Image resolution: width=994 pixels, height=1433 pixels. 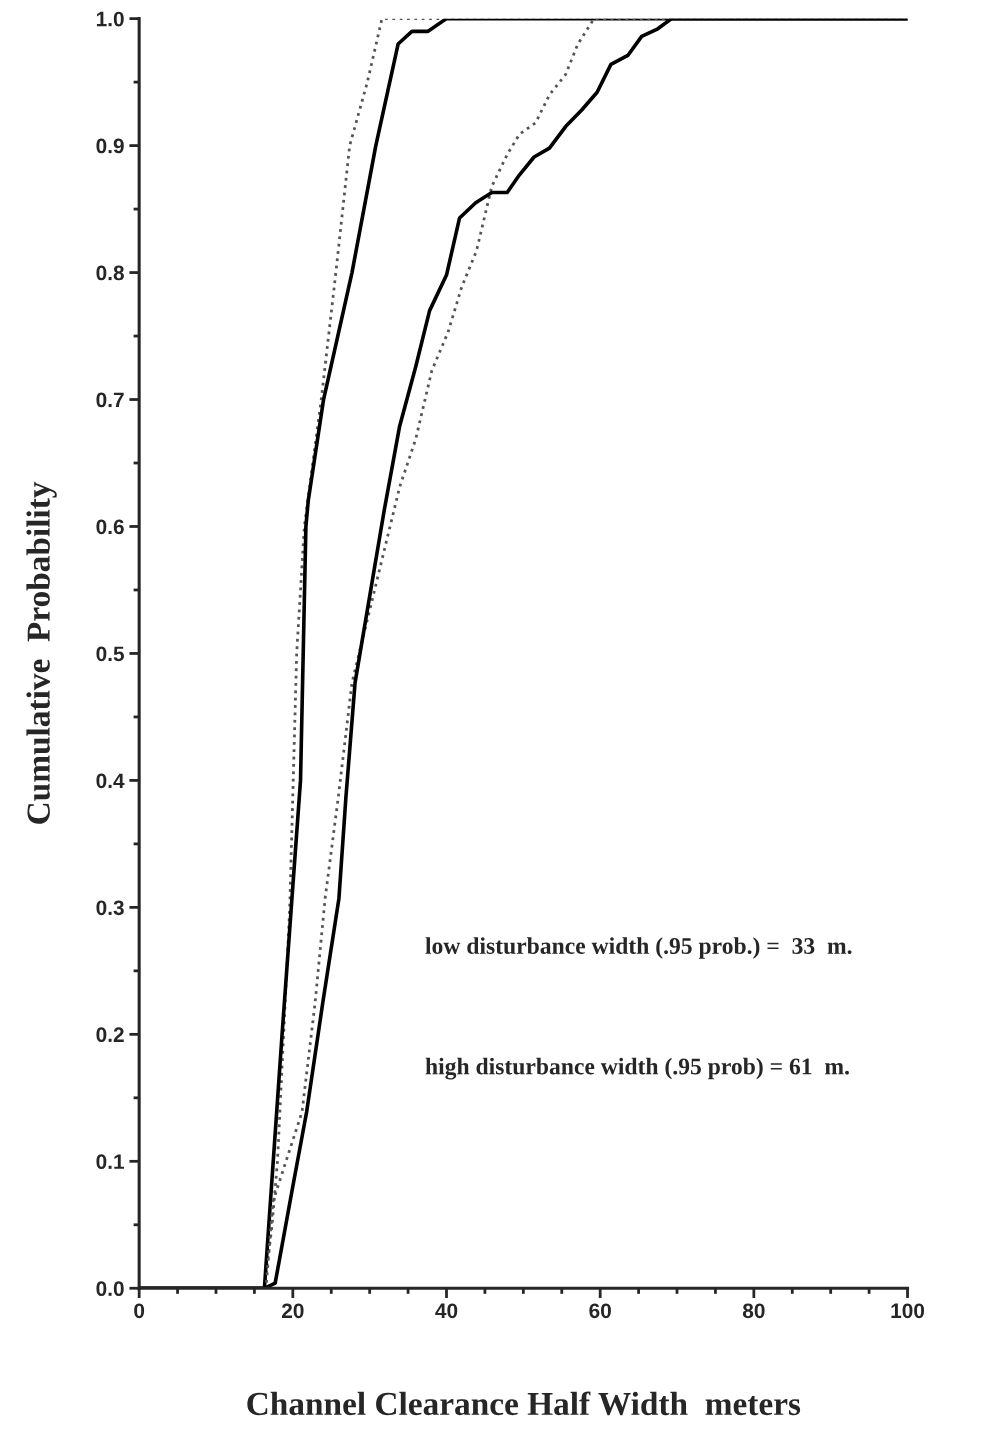 What do you see at coordinates (524, 1403) in the screenshot?
I see `x-axis-title: Channel Clearance Half Width meters` at bounding box center [524, 1403].